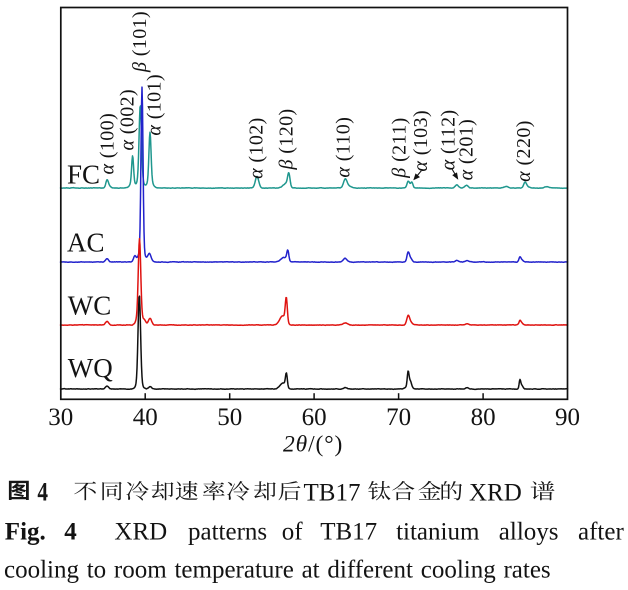  I want to click on svg-text: alloys, so click(529, 532).